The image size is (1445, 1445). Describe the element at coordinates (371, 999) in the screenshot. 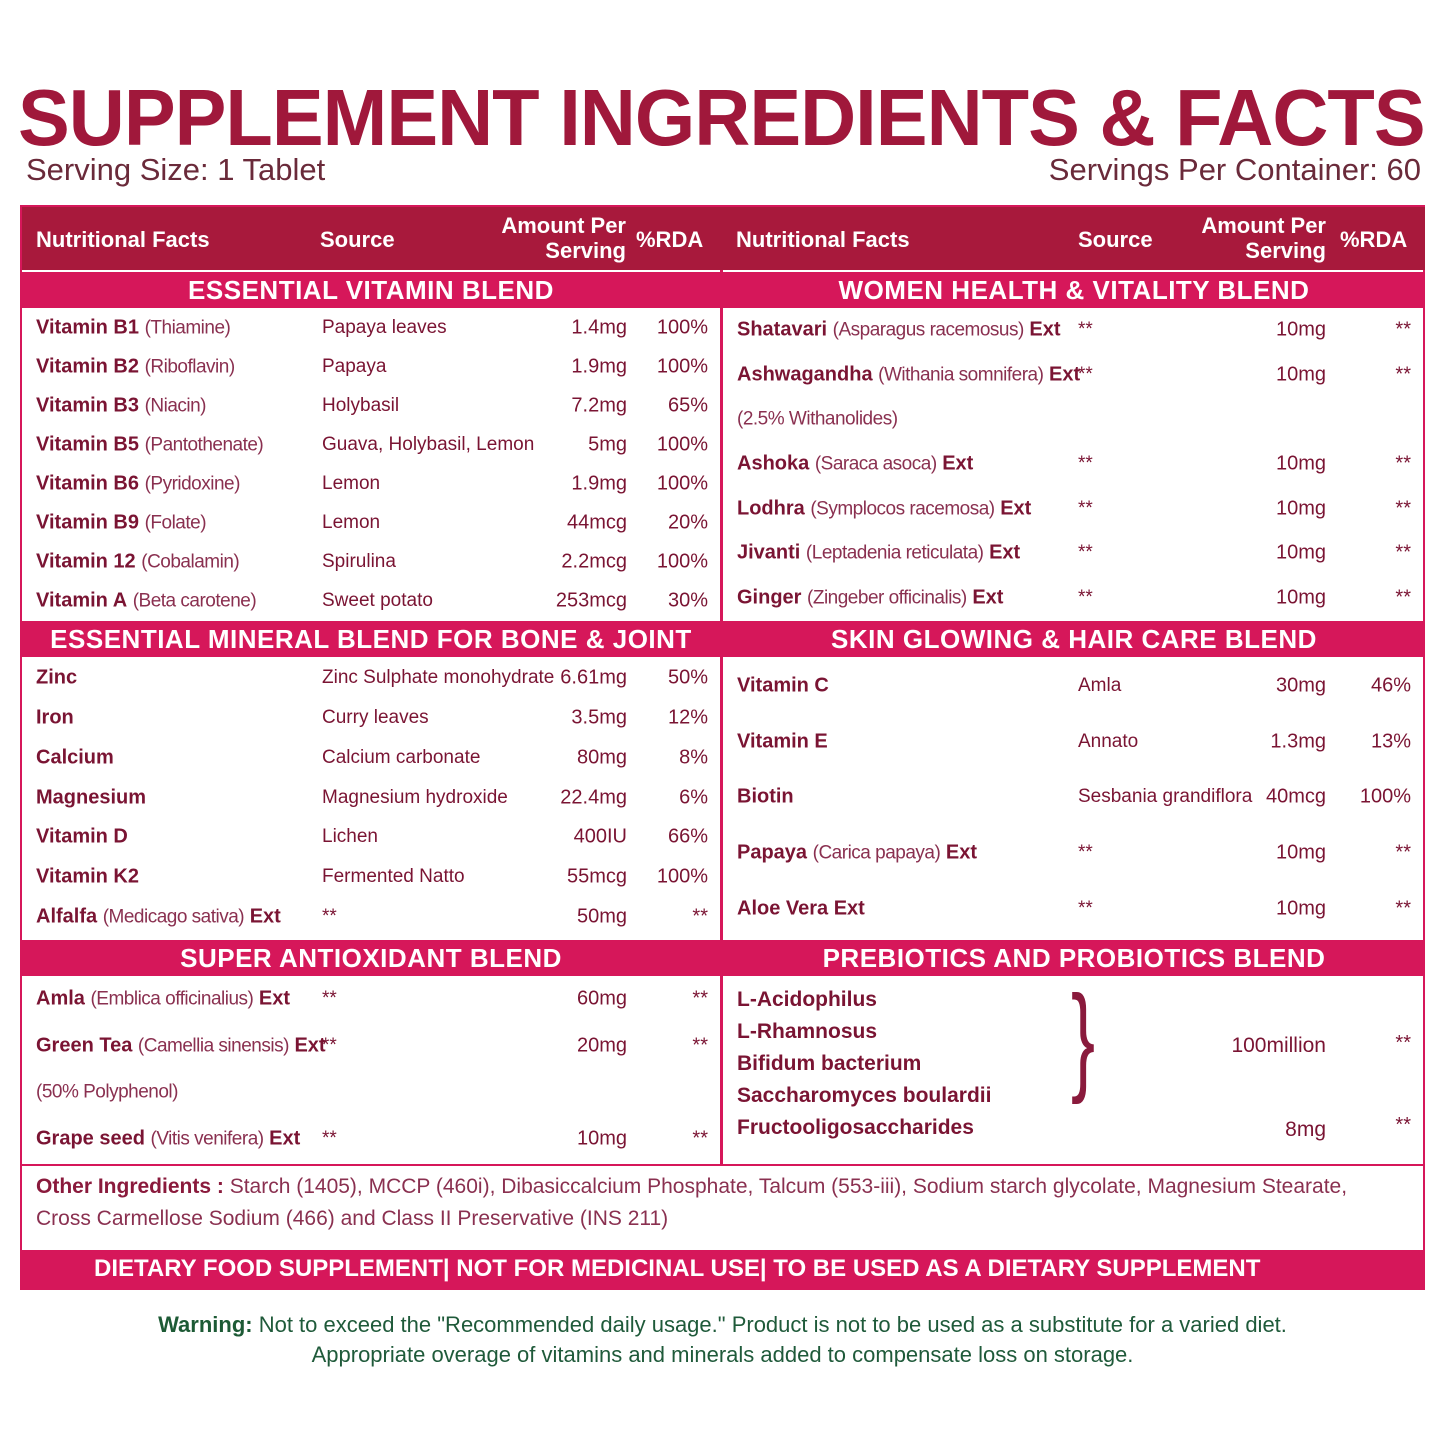

I see `table-row: Amla (Emblica officinalius) Ext ** 60mg **` at that location.